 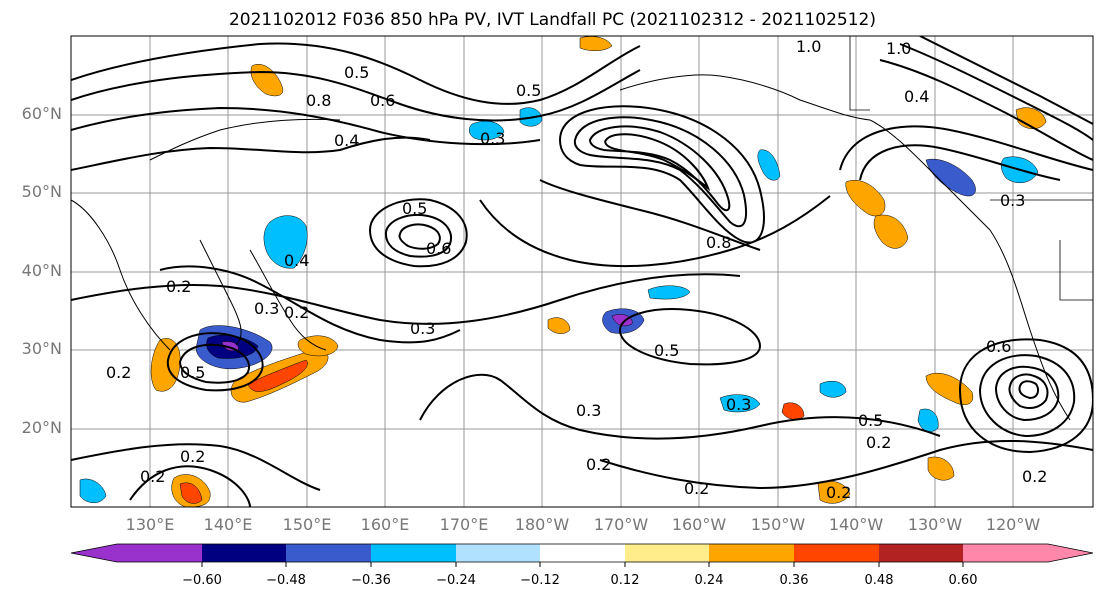 What do you see at coordinates (582, 564) in the screenshot?
I see `colorbar-ticks` at bounding box center [582, 564].